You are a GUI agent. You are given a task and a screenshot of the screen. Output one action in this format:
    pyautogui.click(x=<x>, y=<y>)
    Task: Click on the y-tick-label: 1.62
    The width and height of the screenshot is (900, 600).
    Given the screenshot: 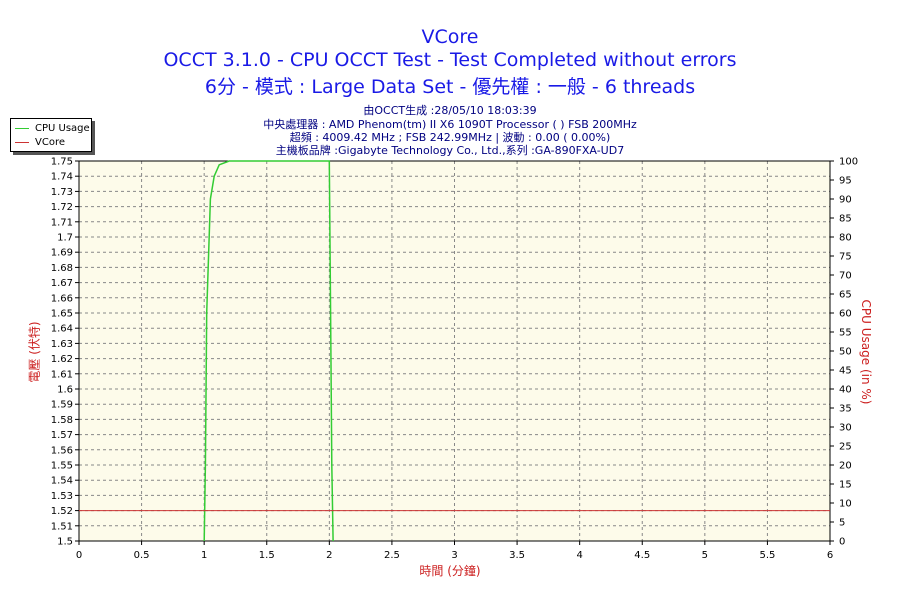 What is the action you would take?
    pyautogui.click(x=62, y=359)
    